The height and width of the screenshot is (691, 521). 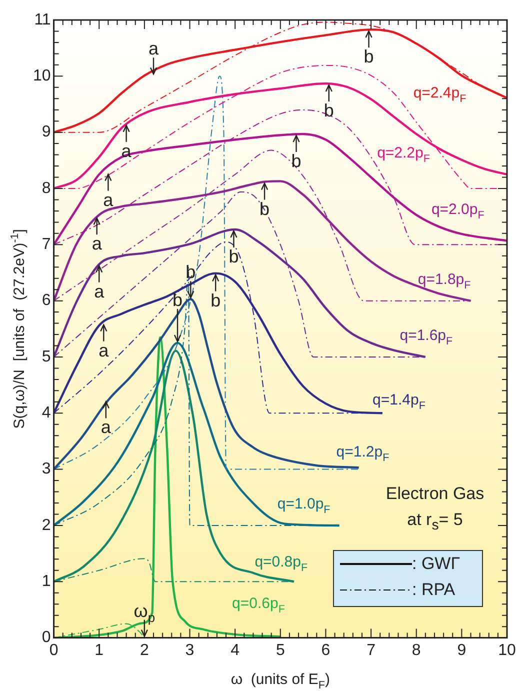 I want to click on x-tick-label: 5, so click(x=280, y=650).